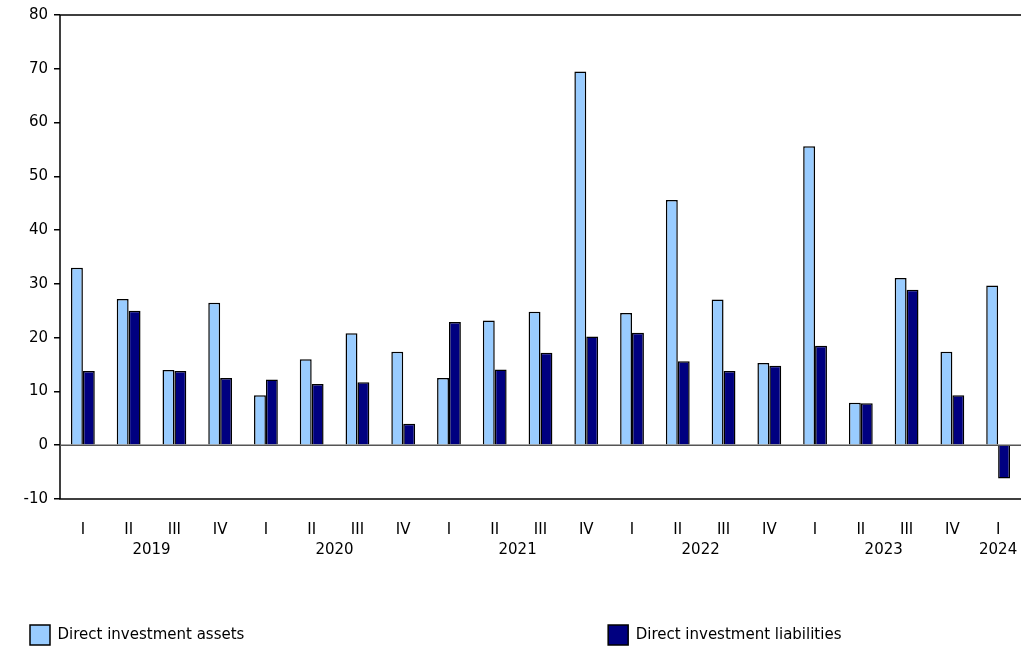 The width and height of the screenshot is (1021, 655). What do you see at coordinates (334, 549) in the screenshot?
I see `text: 2020` at bounding box center [334, 549].